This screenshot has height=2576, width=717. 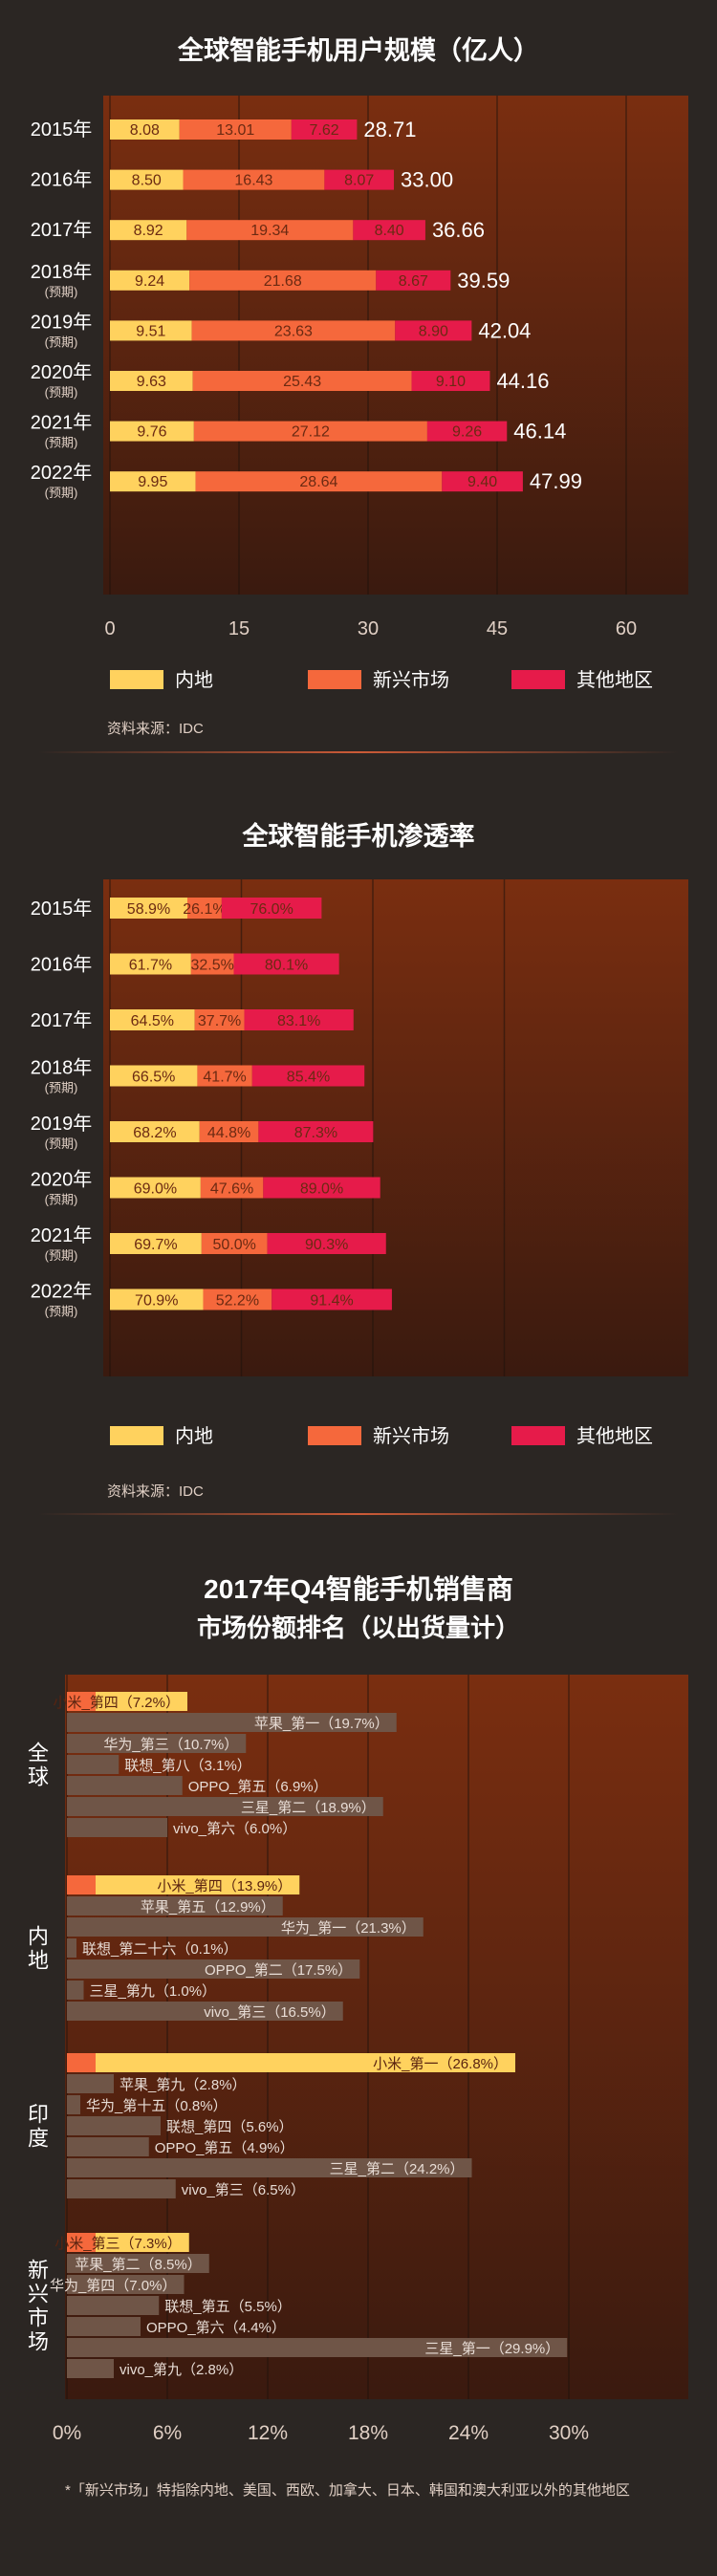 What do you see at coordinates (38, 2139) in the screenshot?
I see `chart3-group-label-char: 度` at bounding box center [38, 2139].